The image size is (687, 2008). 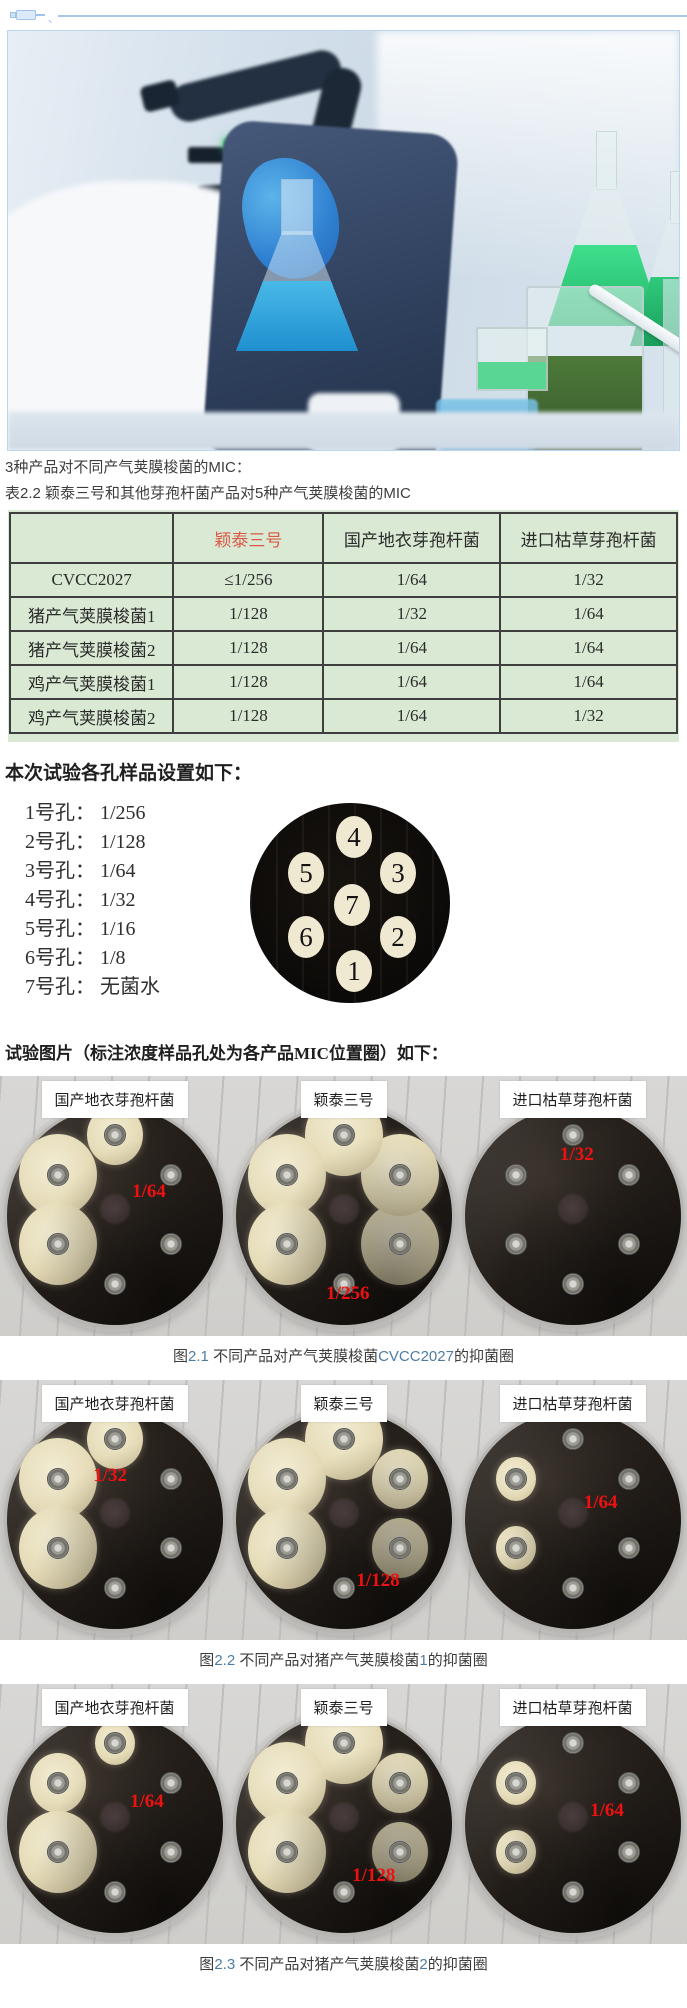 I want to click on petri-dish-photo: 国产地衣芽孢杆菌 1/64 颖泰三号 1/256 进口枯草芽孢杆菌 1/32, so click(x=343, y=1206).